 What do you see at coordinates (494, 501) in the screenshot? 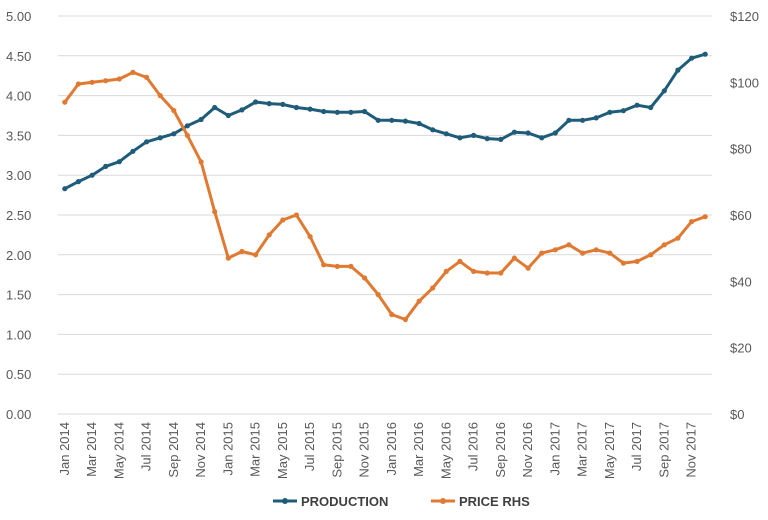
I see `legend-label: PRICE RHS` at bounding box center [494, 501].